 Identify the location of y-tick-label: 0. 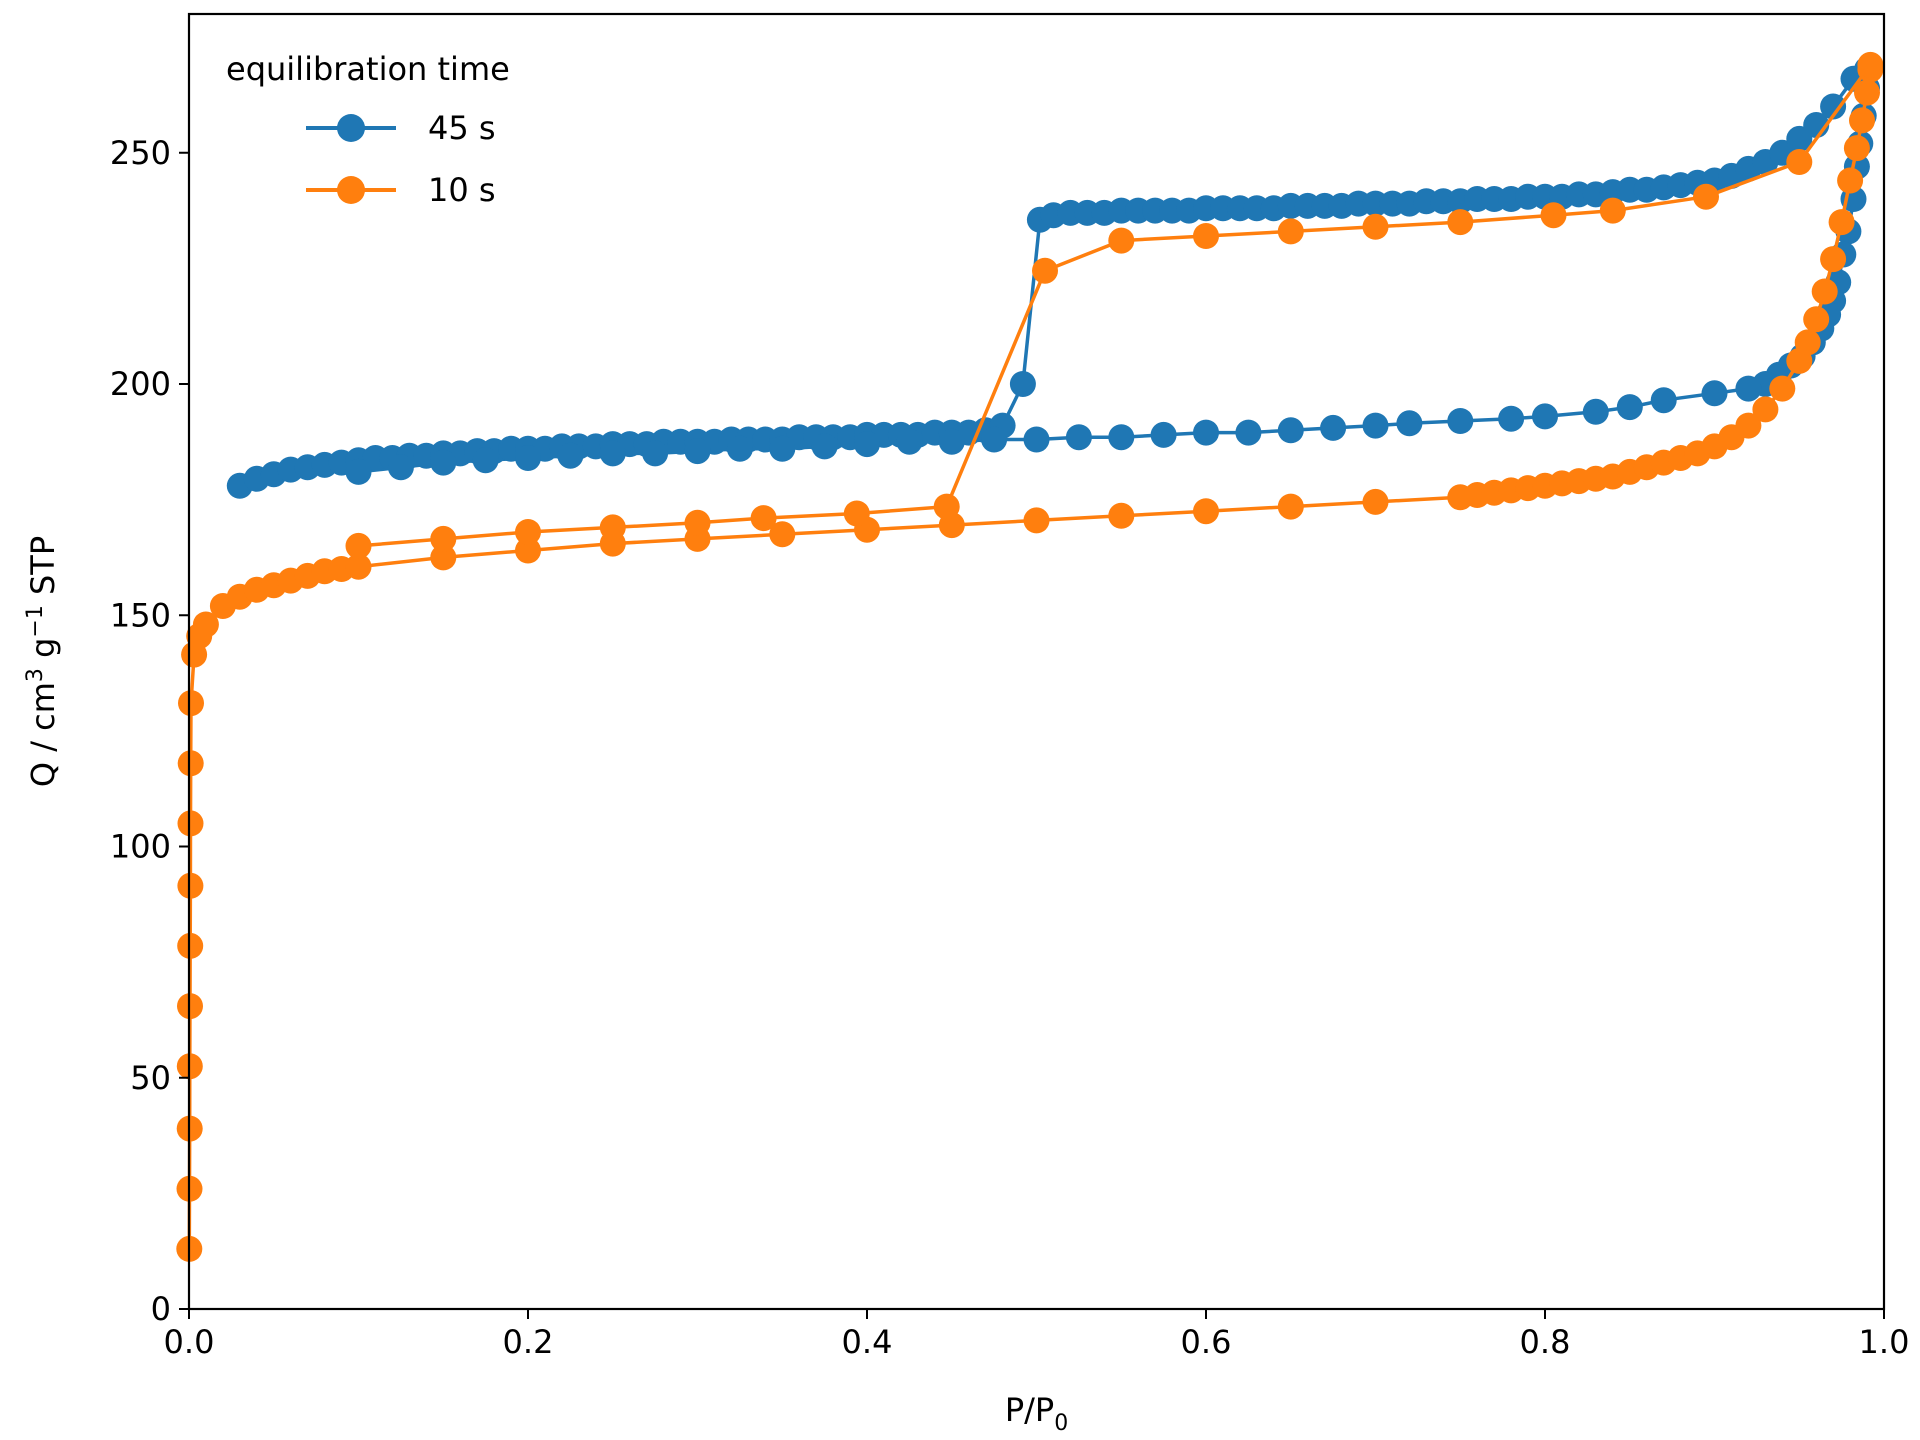
(161, 1309).